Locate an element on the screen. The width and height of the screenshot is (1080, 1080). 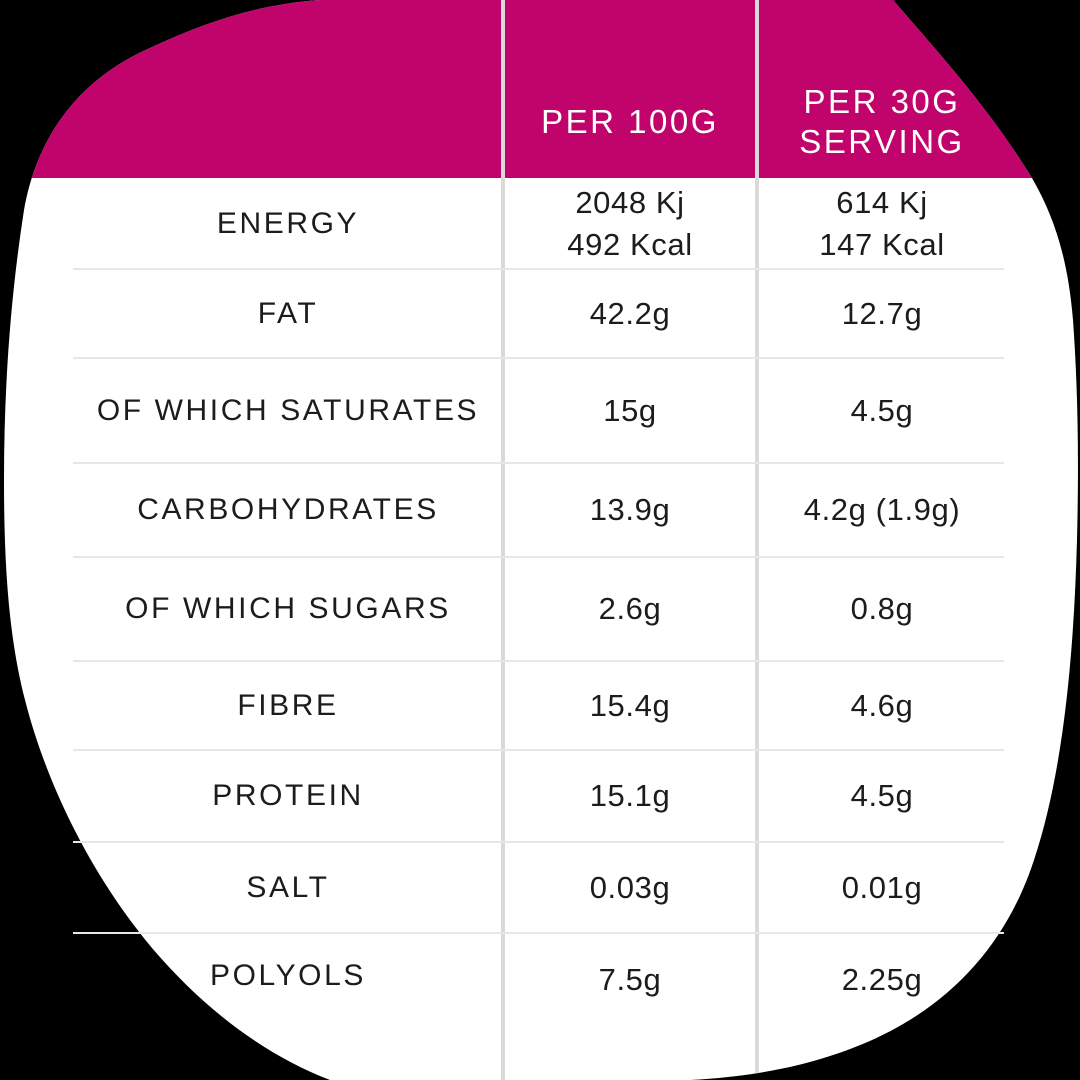
salt-per-30g: 0.01g is located at coordinates (882, 887).